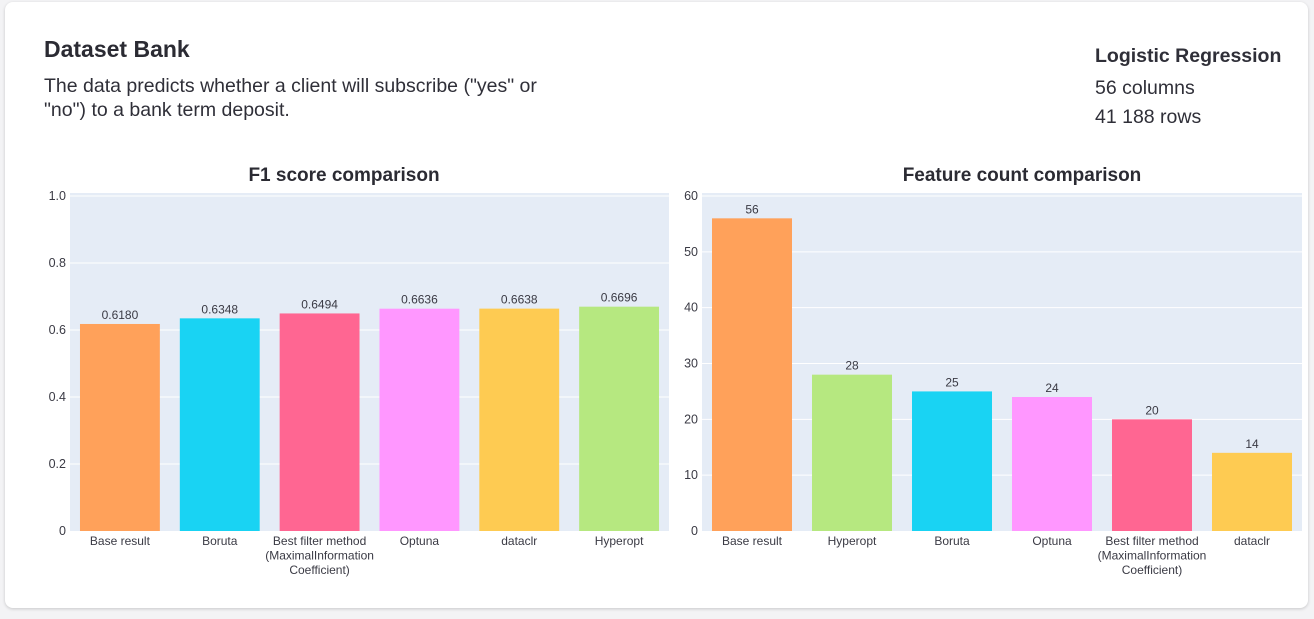  I want to click on y-tick-label: 10, so click(691, 475).